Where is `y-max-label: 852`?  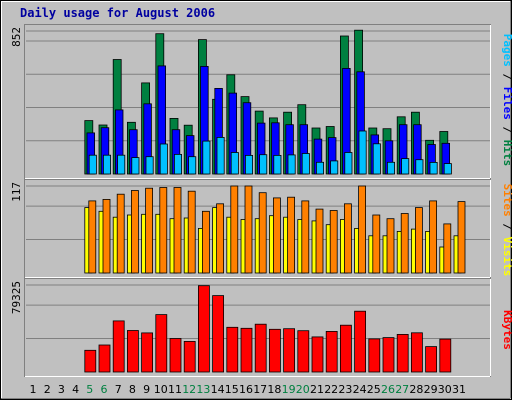 y-max-label: 852 is located at coordinates (16, 37).